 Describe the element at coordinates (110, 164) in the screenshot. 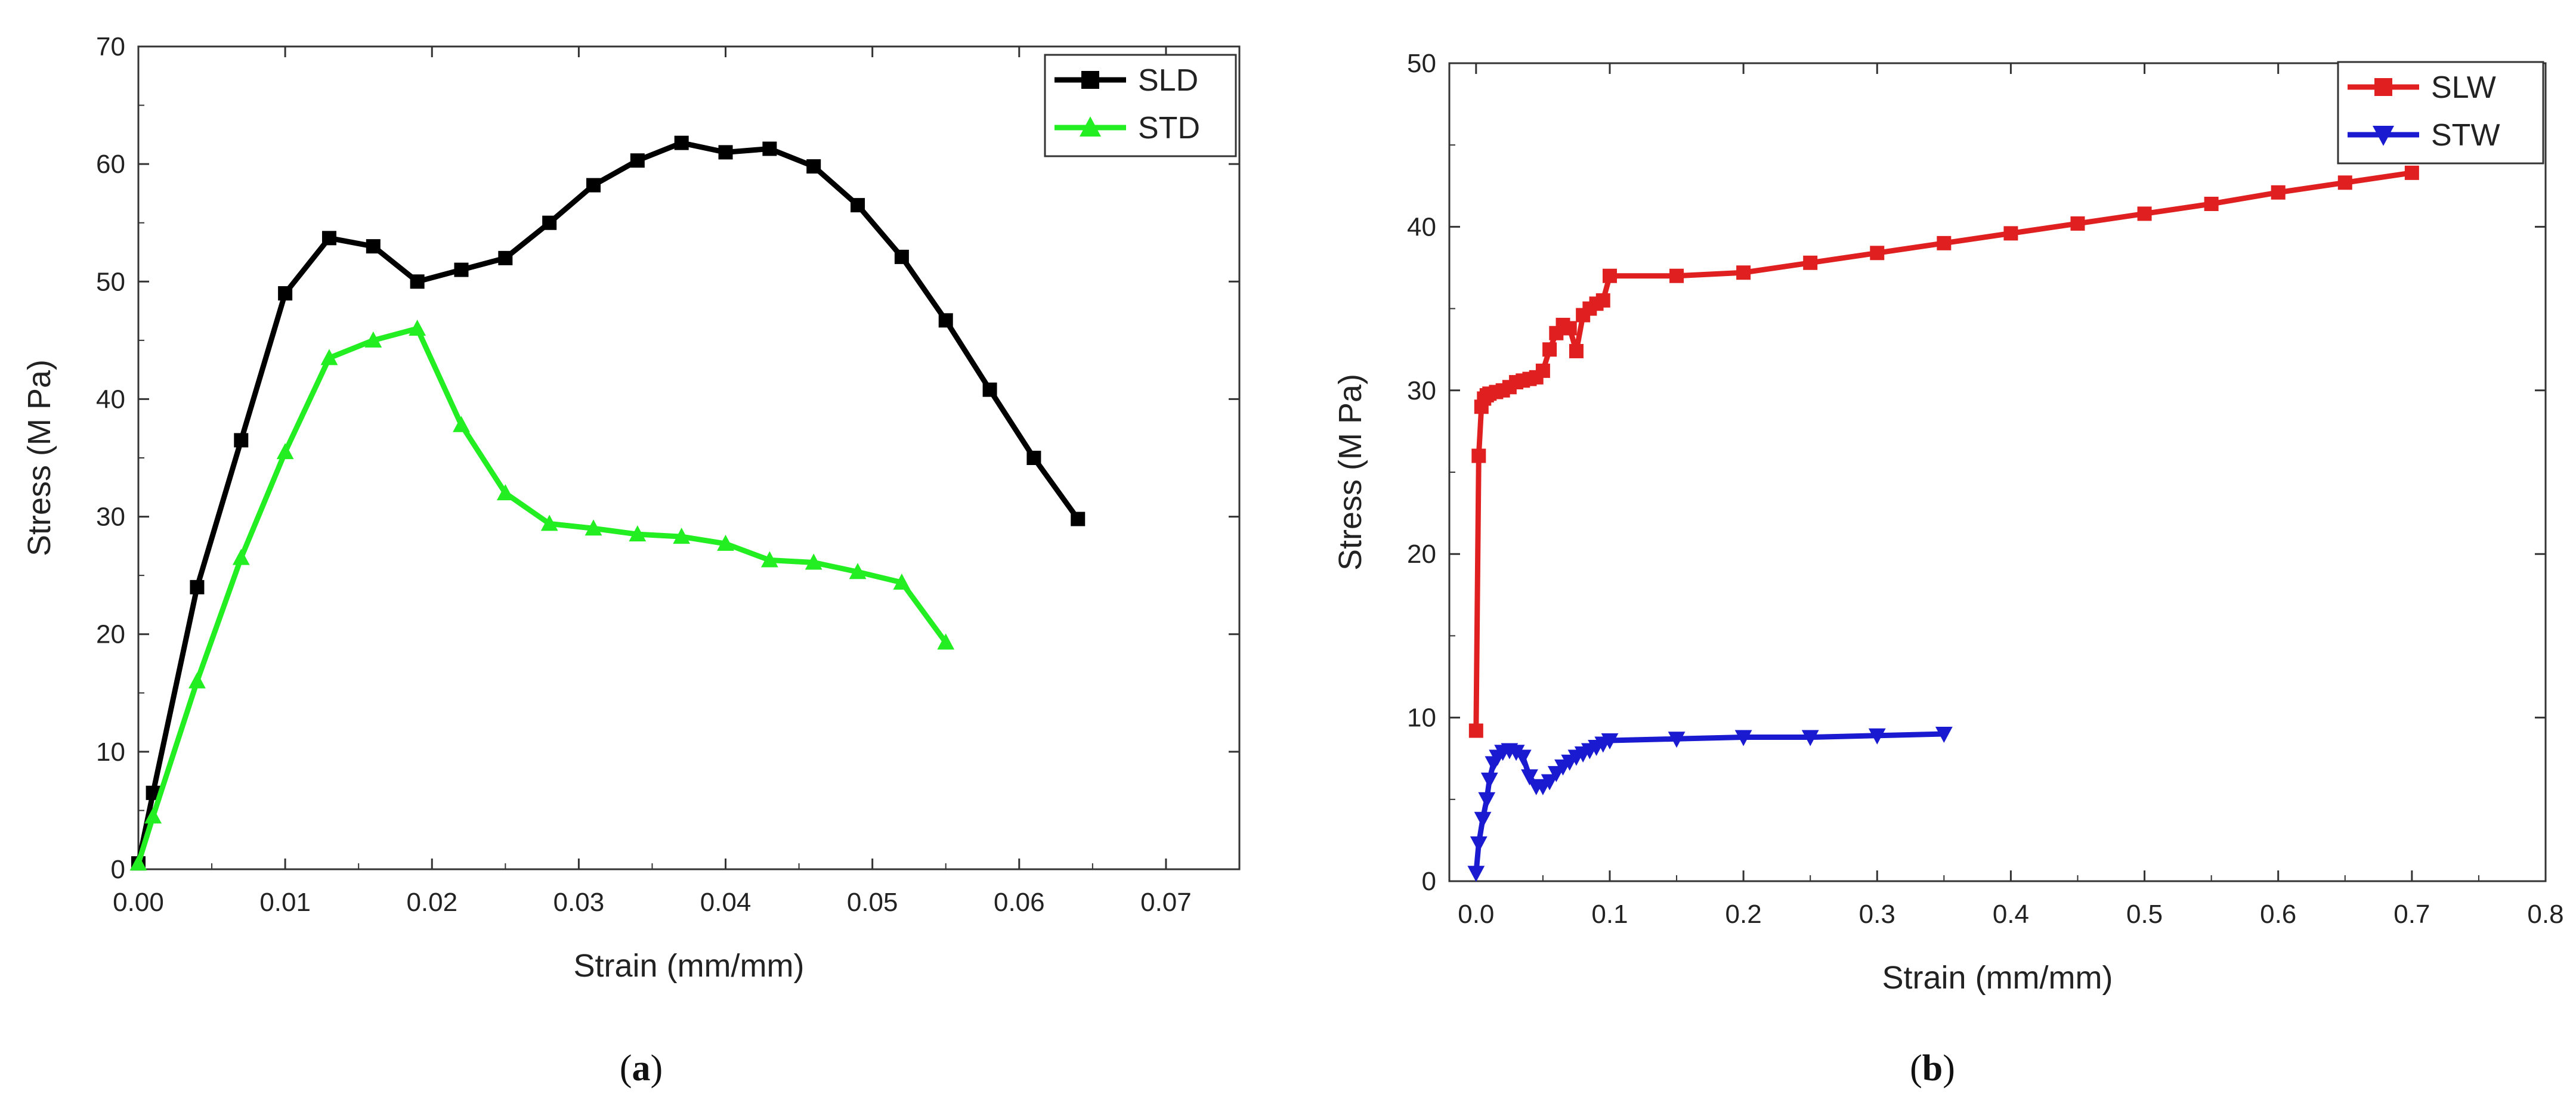

I see `y-tick-label: 60` at that location.